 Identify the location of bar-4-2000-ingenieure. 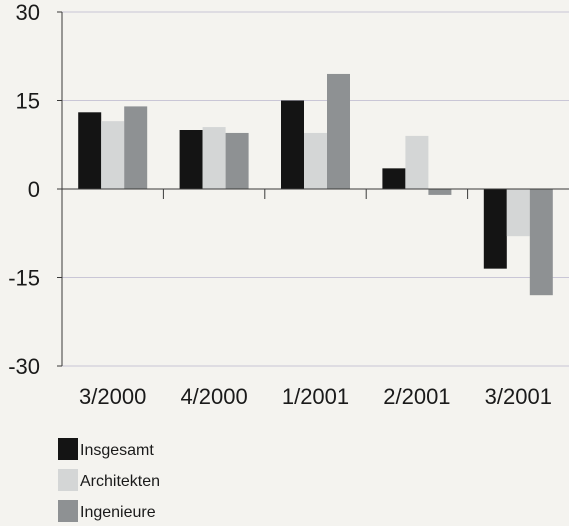
(237, 160).